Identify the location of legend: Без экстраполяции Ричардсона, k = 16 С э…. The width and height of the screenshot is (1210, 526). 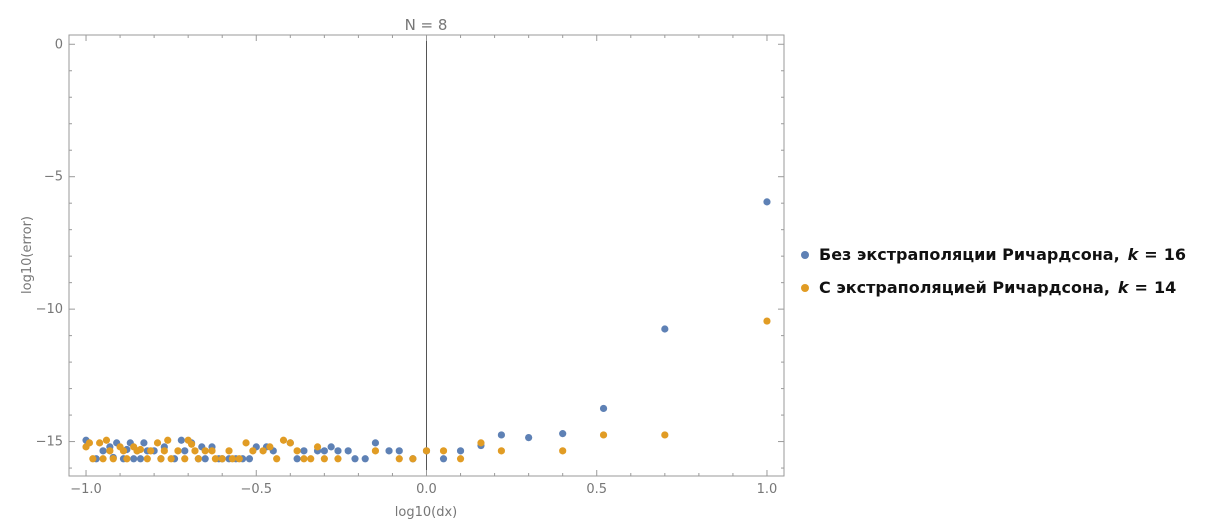
(1004, 271).